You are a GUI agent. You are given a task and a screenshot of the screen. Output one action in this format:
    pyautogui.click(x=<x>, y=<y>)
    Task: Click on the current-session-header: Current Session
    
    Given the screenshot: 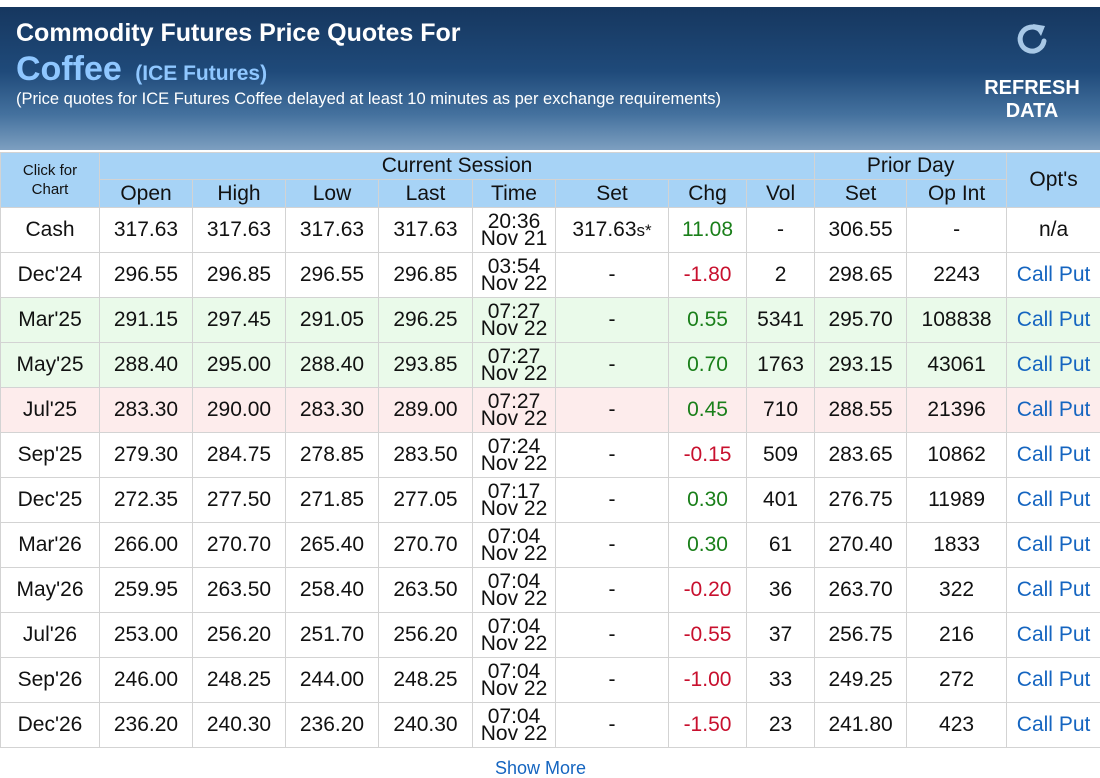 What is the action you would take?
    pyautogui.click(x=457, y=166)
    